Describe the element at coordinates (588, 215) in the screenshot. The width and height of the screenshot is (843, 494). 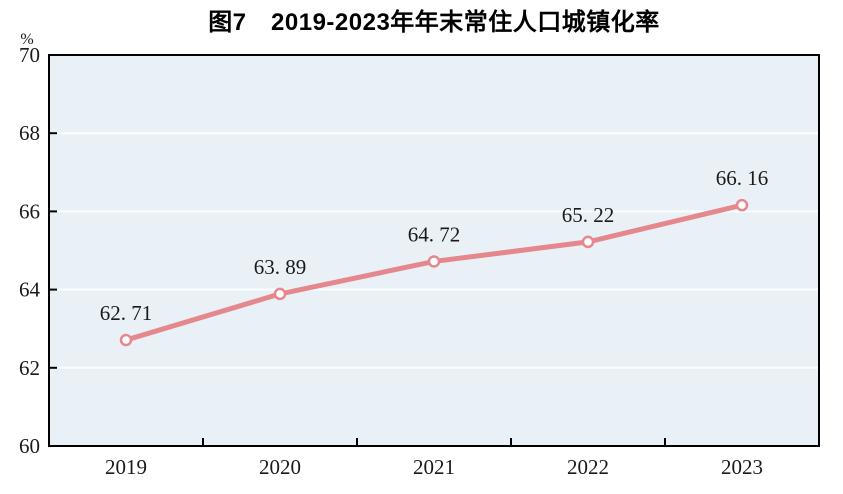
I see `data-point-label: 65. 22` at that location.